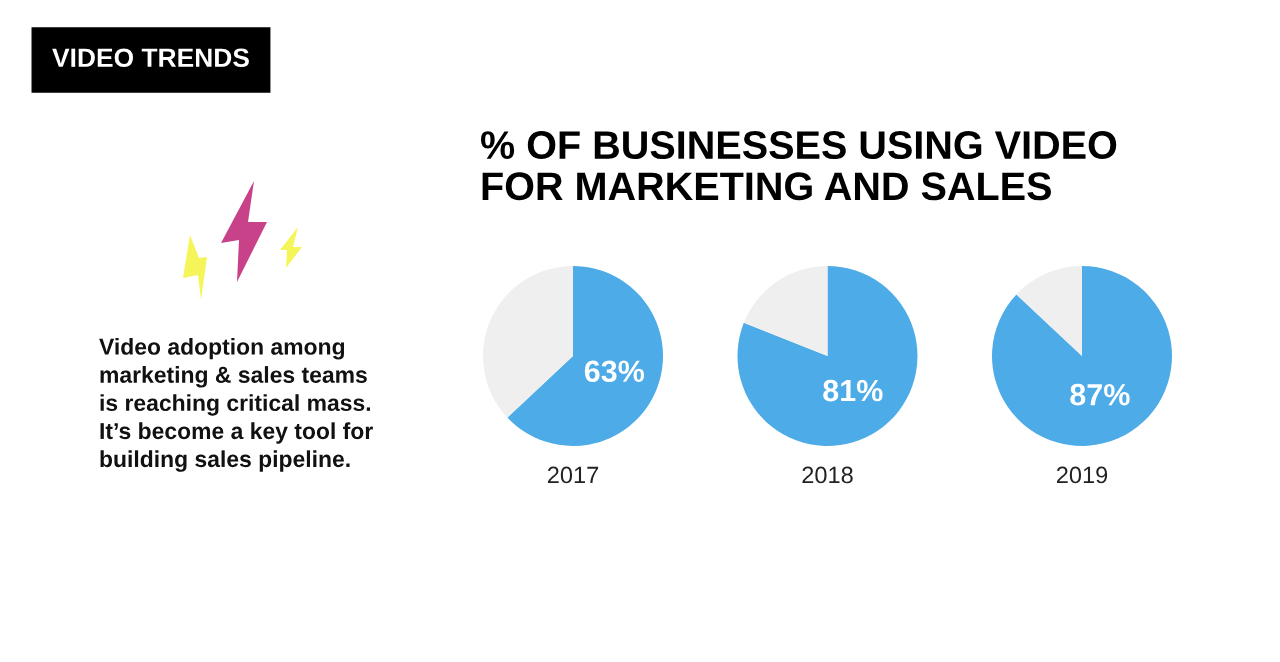 This screenshot has height=662, width=1280. Describe the element at coordinates (798, 166) in the screenshot. I see `text: % OF BUSINESSES USING VIDEO FOR MARKETING AND SALES` at that location.